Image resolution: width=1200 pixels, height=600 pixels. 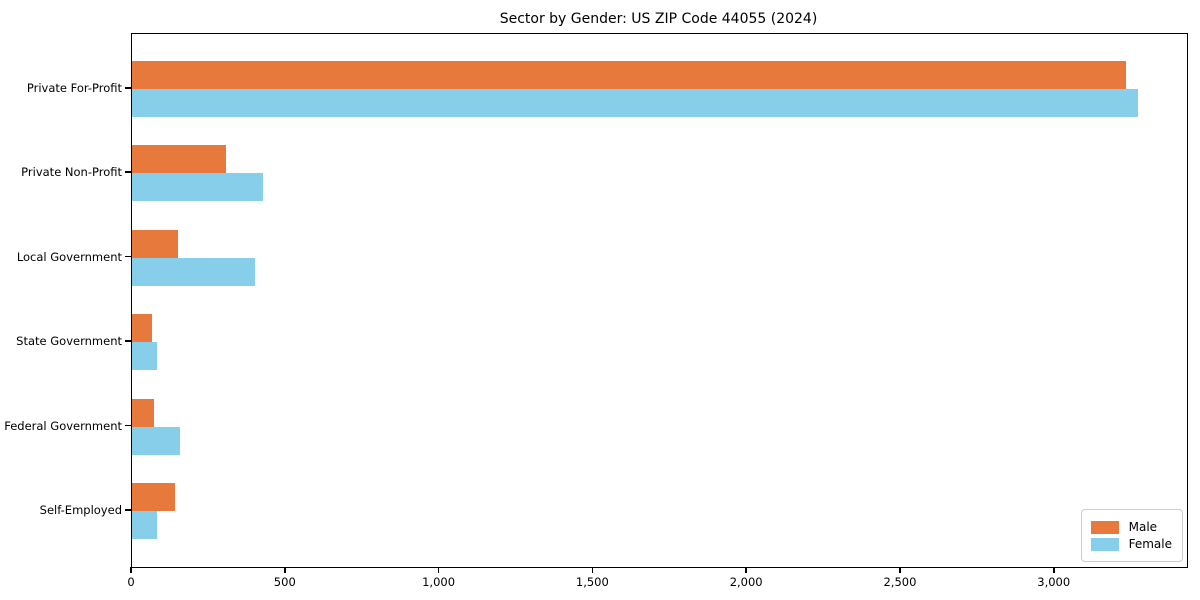 What do you see at coordinates (128, 88) in the screenshot?
I see `y-tick-private-for-profit` at bounding box center [128, 88].